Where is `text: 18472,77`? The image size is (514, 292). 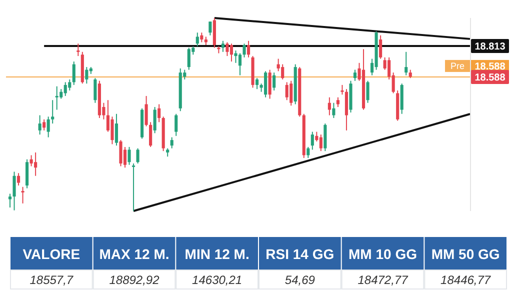
text: 18472,77 is located at coordinates (383, 280).